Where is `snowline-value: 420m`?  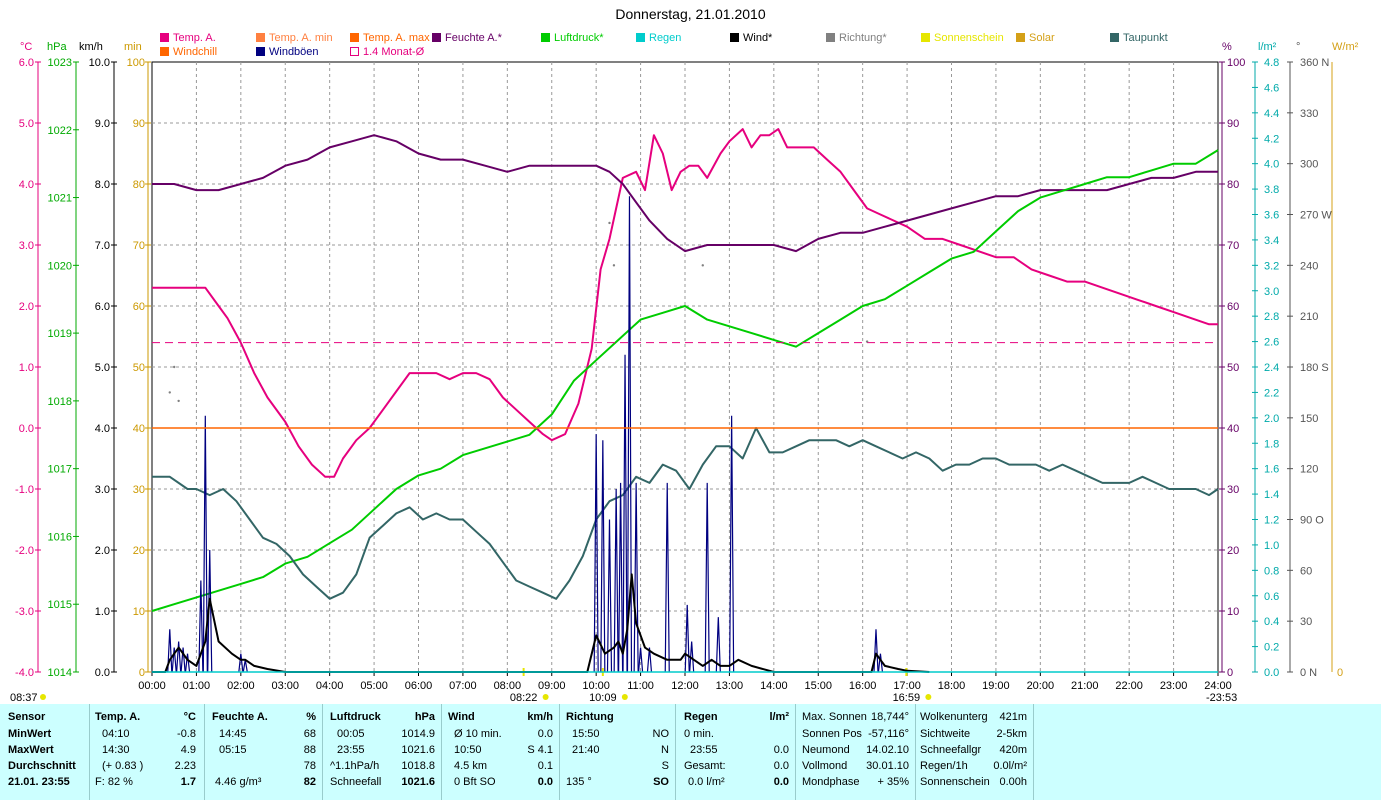 snowline-value: 420m is located at coordinates (1013, 750).